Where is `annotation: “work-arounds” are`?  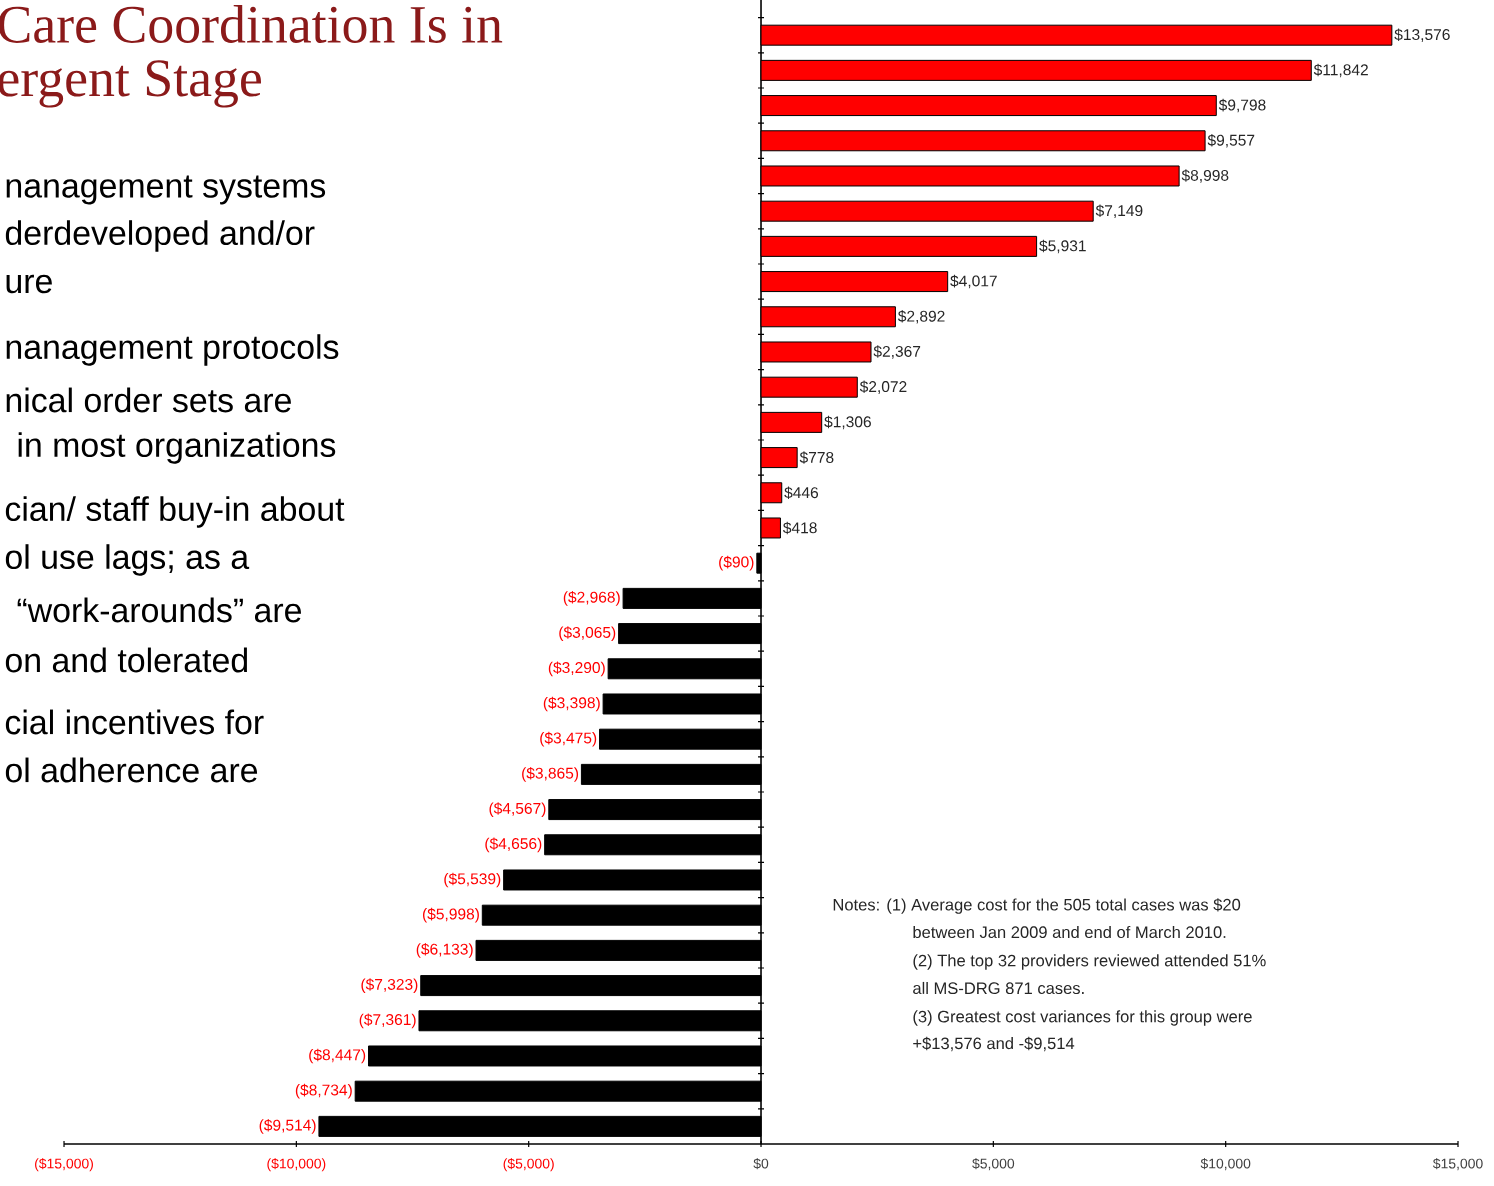 annotation: “work-arounds” are is located at coordinates (159, 610).